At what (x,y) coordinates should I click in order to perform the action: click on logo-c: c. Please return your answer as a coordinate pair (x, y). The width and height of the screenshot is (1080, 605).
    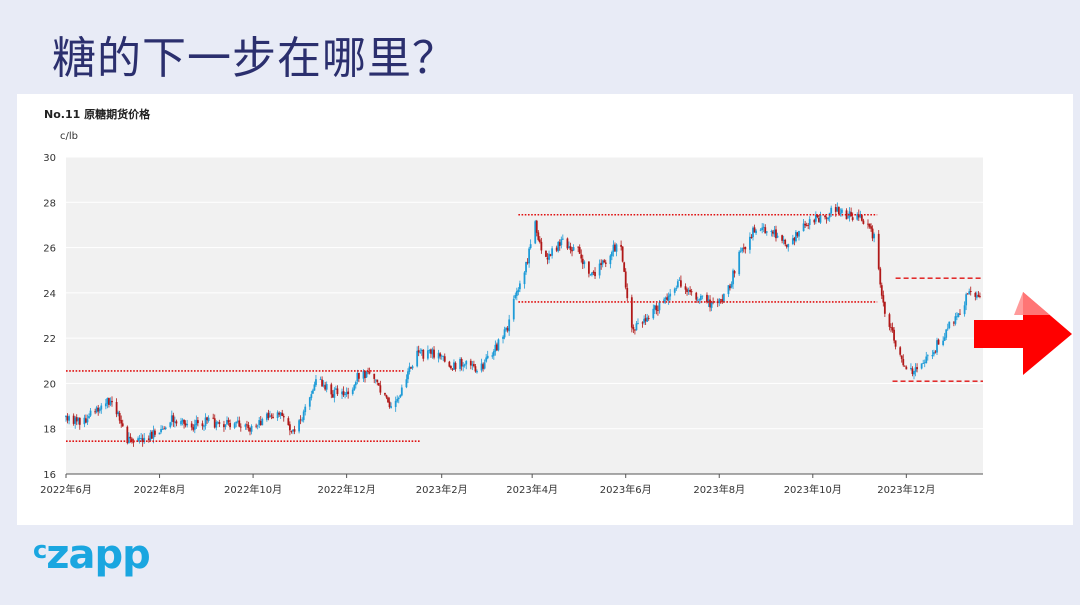
    Looking at the image, I should click on (40, 550).